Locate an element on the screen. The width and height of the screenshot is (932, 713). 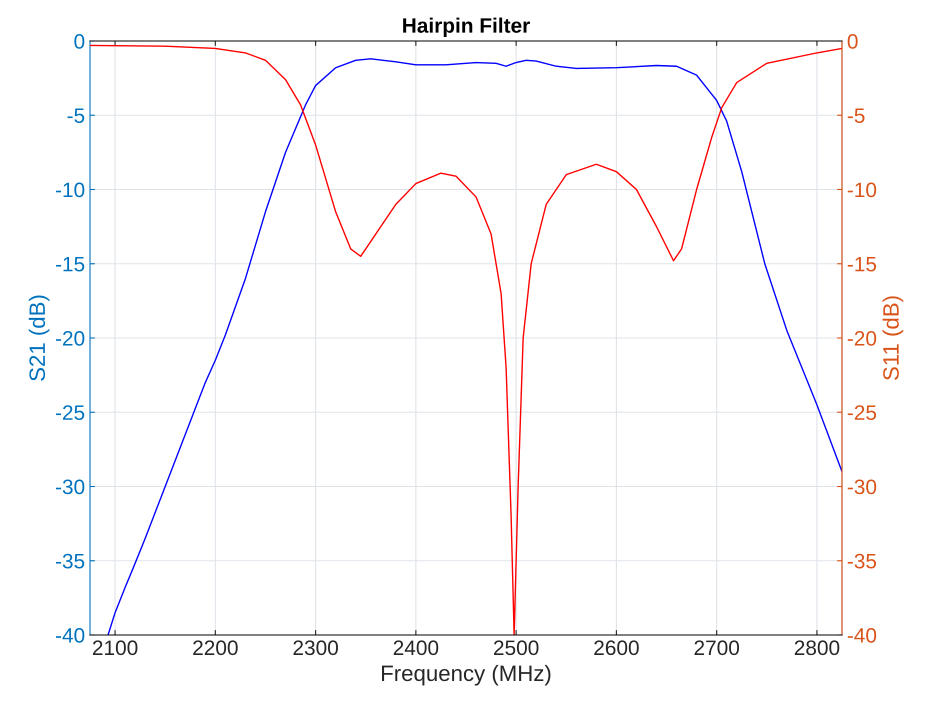
y2-tick-label: -20 is located at coordinates (862, 338).